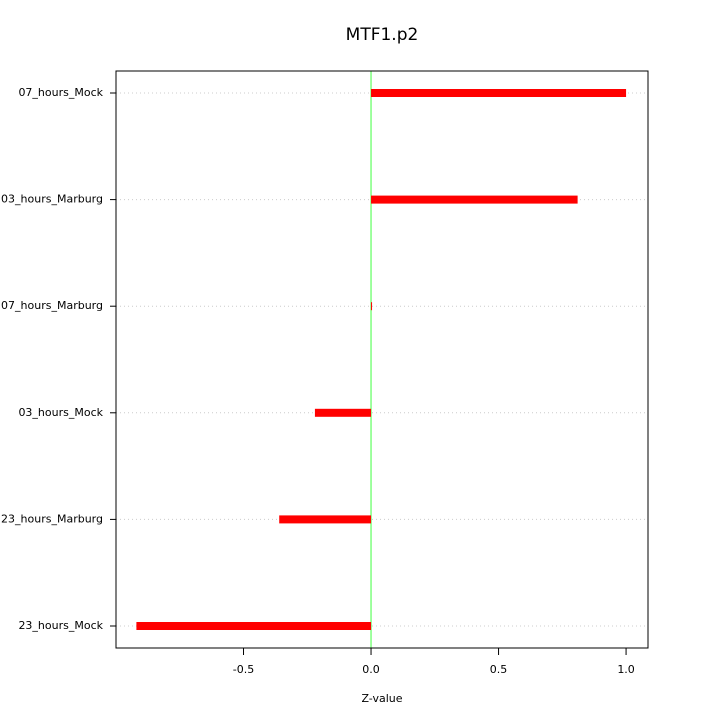  What do you see at coordinates (381, 698) in the screenshot?
I see `x-axis-label: Z-value` at bounding box center [381, 698].